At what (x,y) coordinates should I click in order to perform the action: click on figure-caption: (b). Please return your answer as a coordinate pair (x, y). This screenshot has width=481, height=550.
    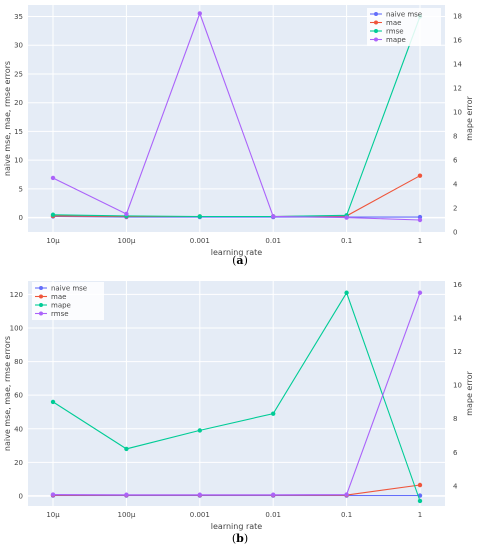
    Looking at the image, I should click on (240, 538).